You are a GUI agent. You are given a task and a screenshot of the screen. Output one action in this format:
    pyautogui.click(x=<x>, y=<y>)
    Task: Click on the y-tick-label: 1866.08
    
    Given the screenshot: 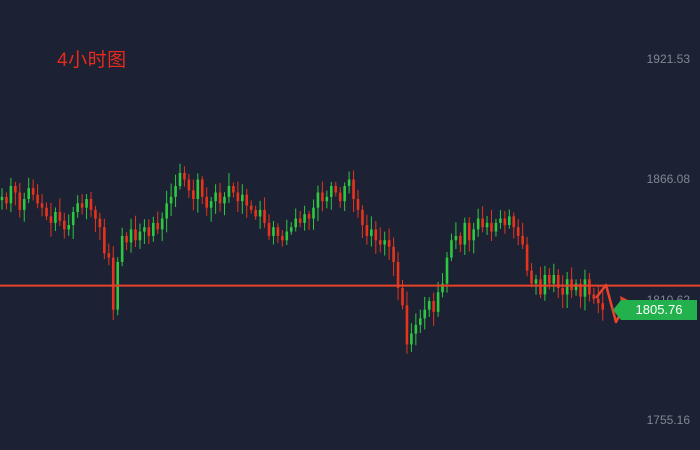 What is the action you would take?
    pyautogui.click(x=668, y=179)
    